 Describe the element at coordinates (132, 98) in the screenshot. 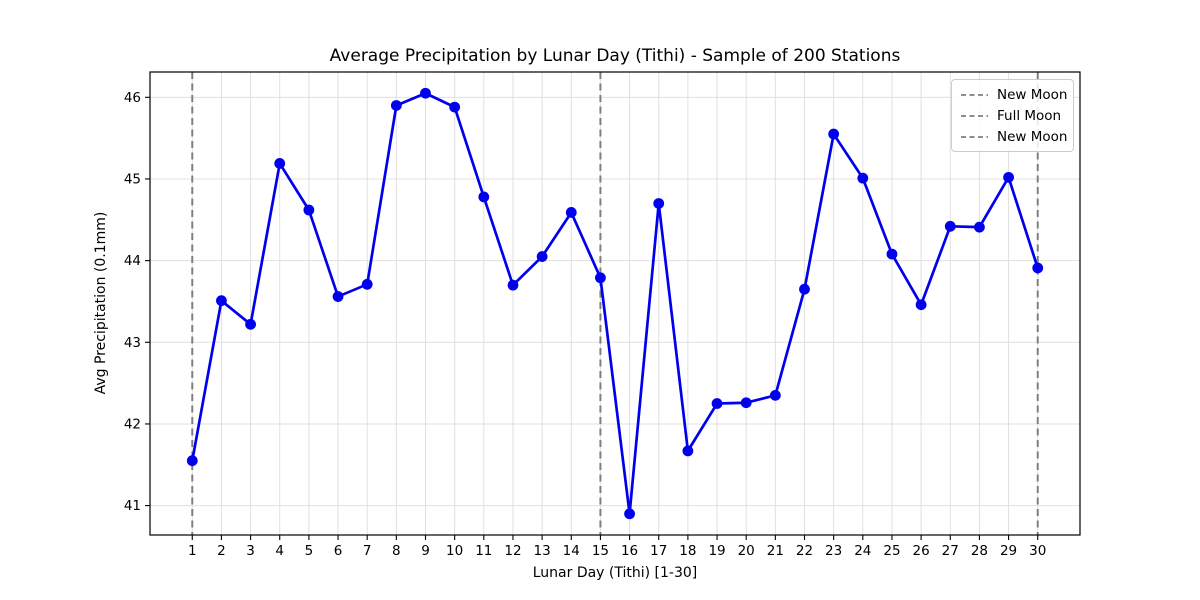

I see `y-tick-label-46: 46` at that location.